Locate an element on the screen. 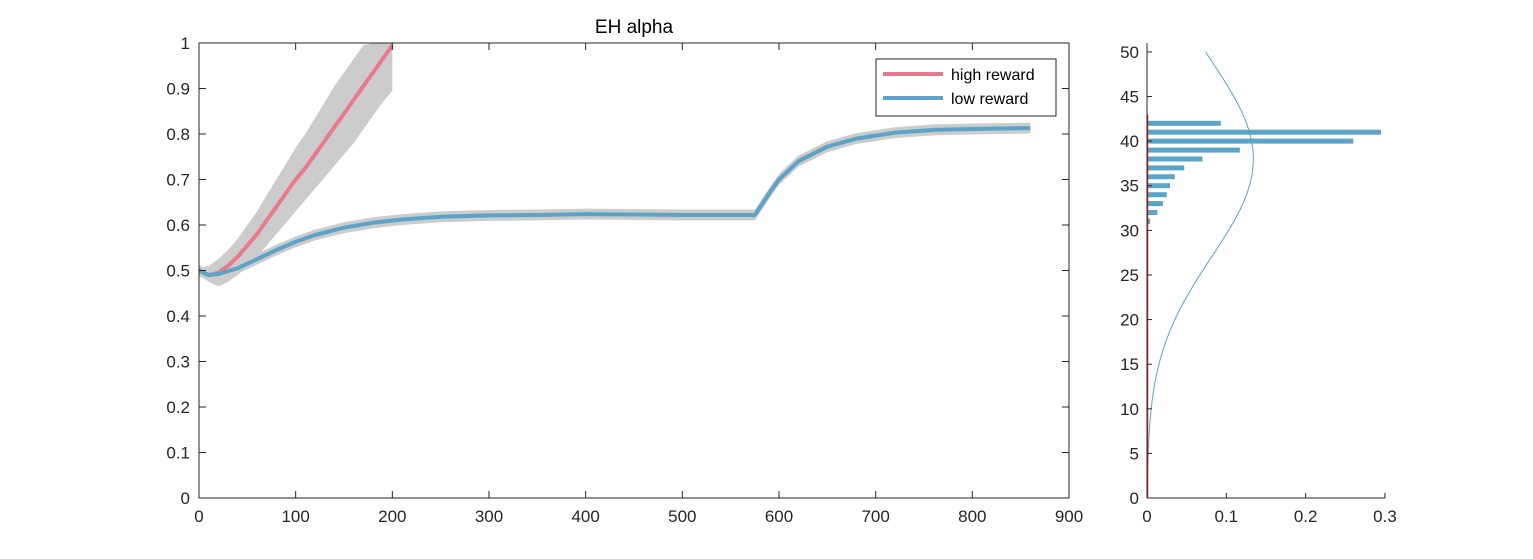 This screenshot has width=1533, height=559. y-tick-label: 1 is located at coordinates (185, 43).